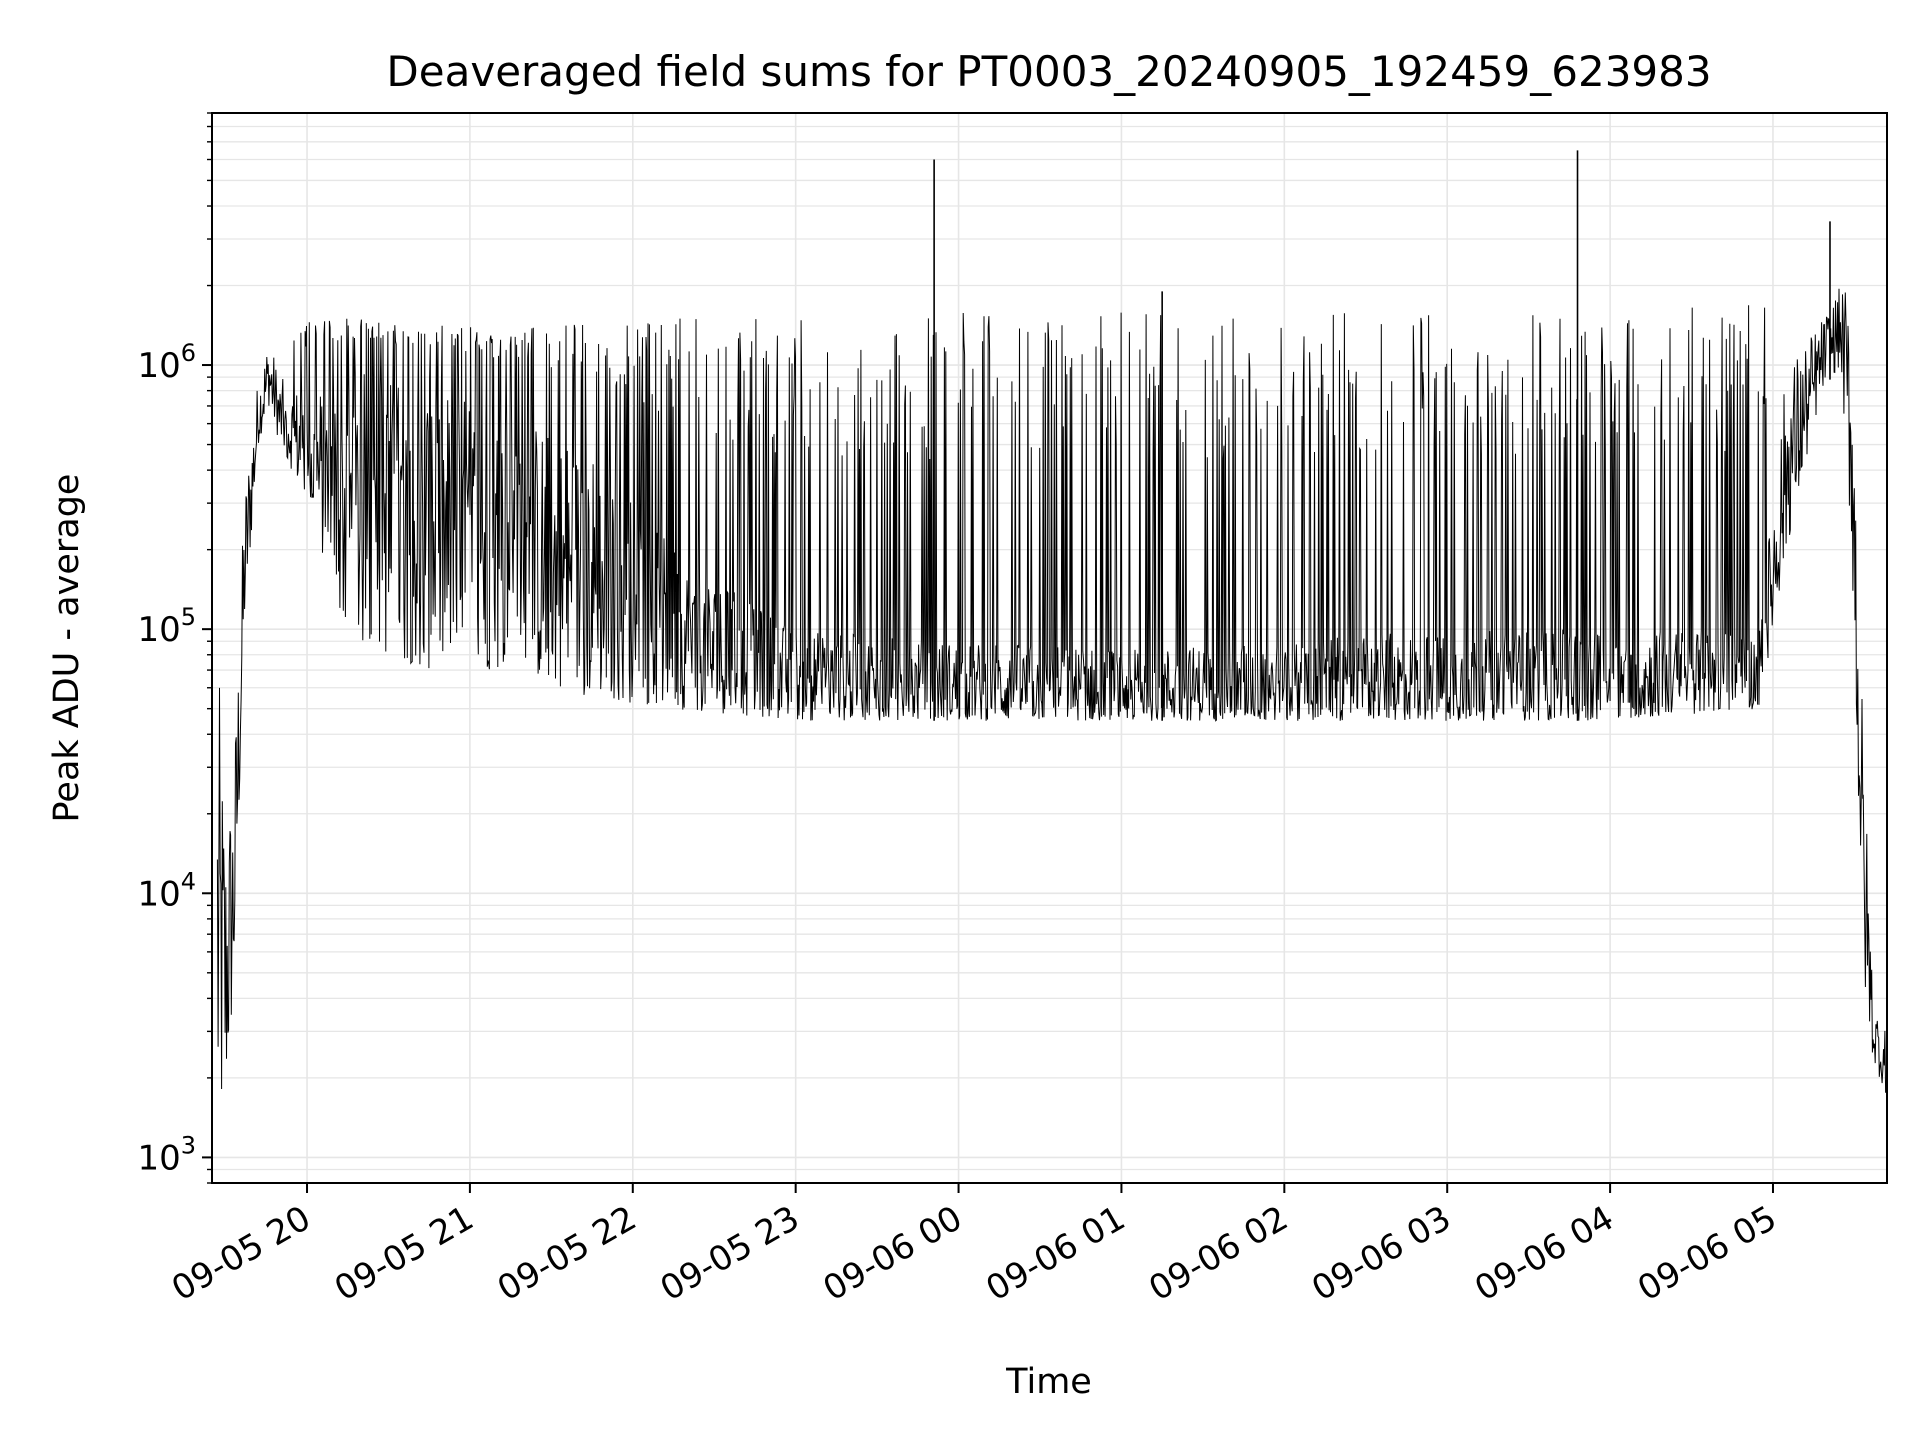 This screenshot has width=1920, height=1440. I want to click on x-axis-label: Time, so click(1048, 1382).